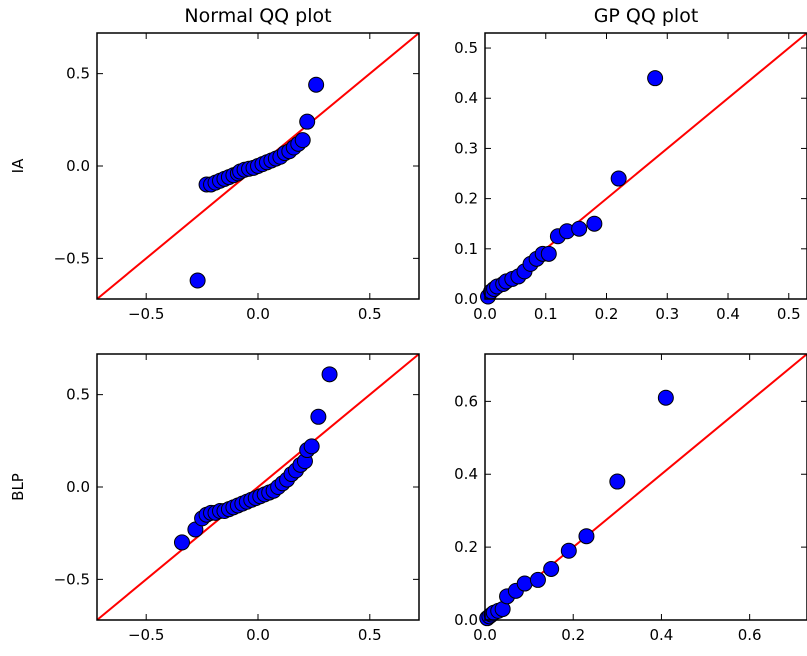 The width and height of the screenshot is (807, 656). What do you see at coordinates (18, 487) in the screenshot?
I see `row-label-blp: BLP` at bounding box center [18, 487].